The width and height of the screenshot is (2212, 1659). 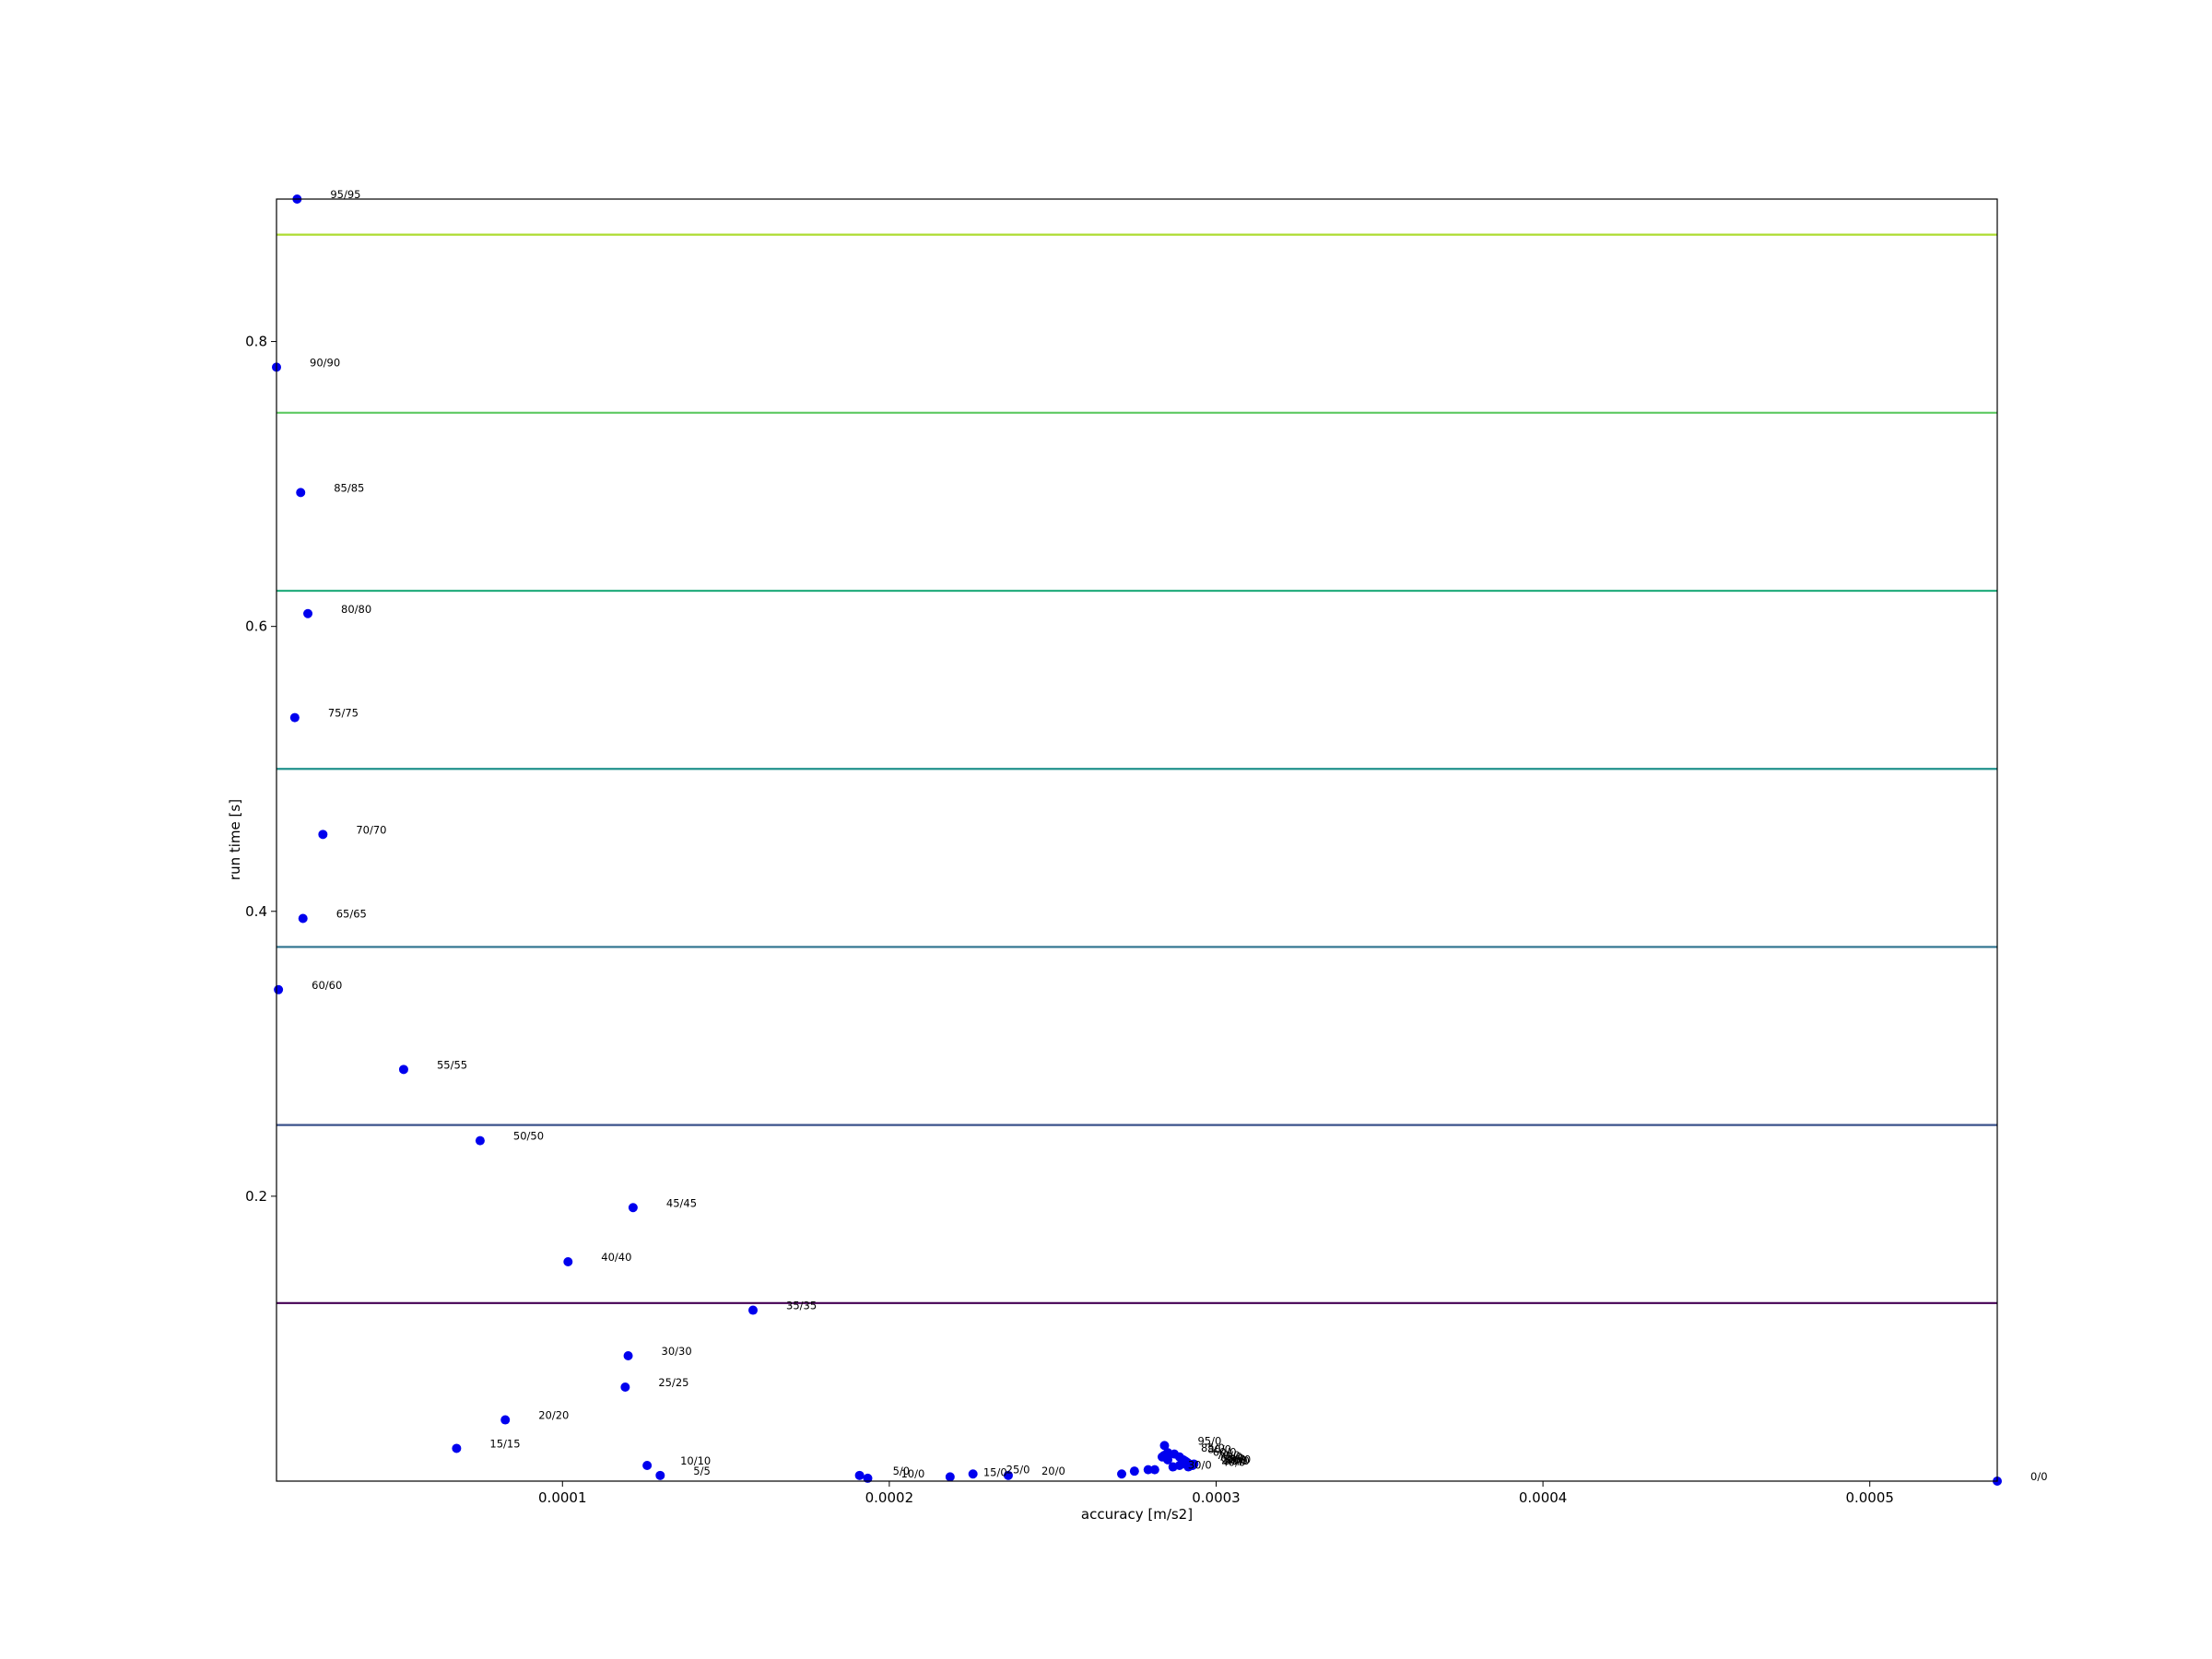 What do you see at coordinates (528, 1136) in the screenshot?
I see `data-point-label: 50/50` at bounding box center [528, 1136].